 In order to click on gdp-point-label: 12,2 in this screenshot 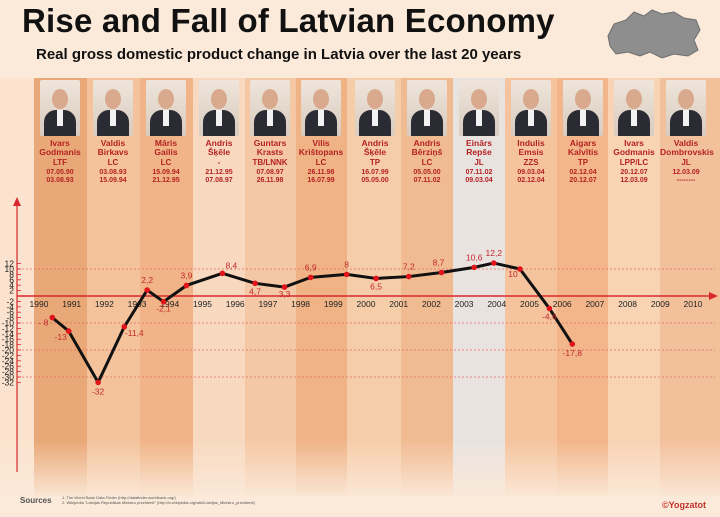, I will do `click(494, 253)`.